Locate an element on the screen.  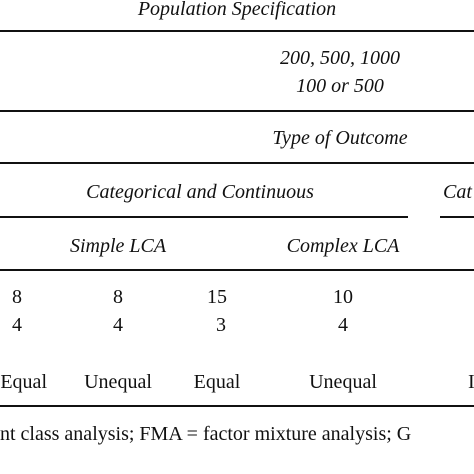
table-cell-truncated: I is located at coordinates (471, 382).